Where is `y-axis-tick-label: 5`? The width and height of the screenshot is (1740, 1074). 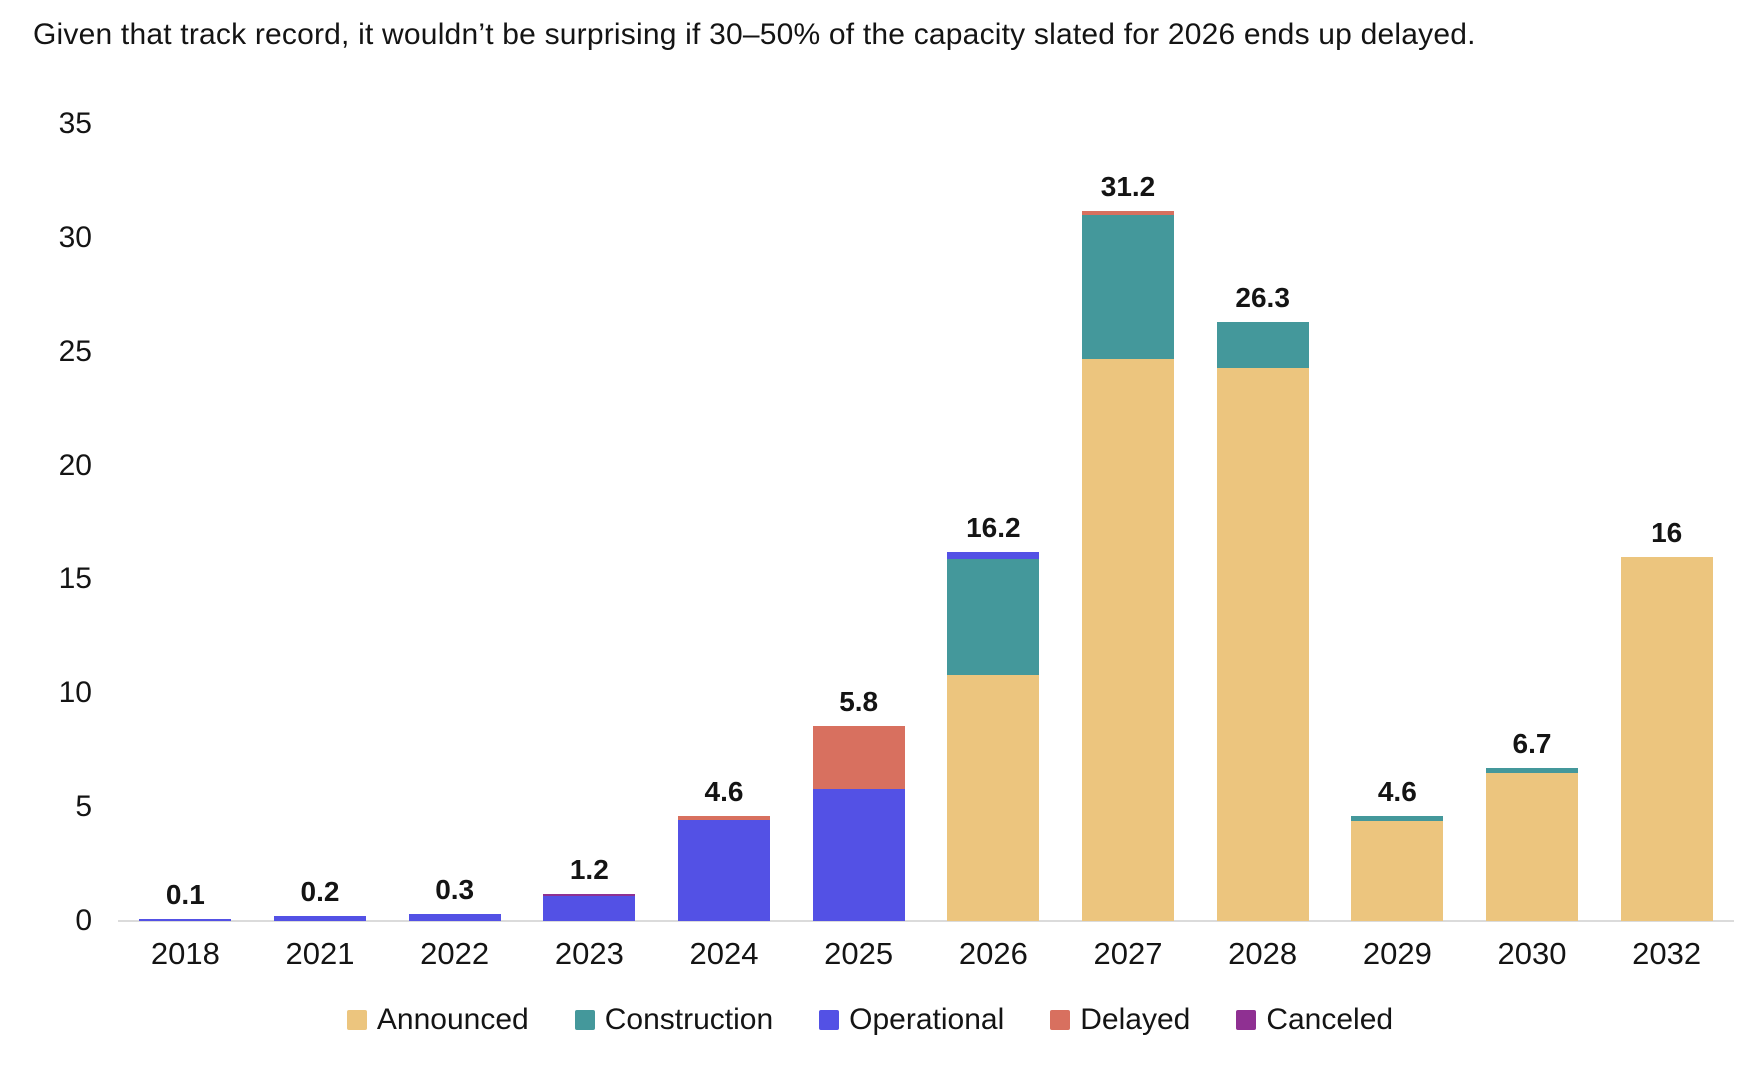
y-axis-tick-label: 5 is located at coordinates (83, 807).